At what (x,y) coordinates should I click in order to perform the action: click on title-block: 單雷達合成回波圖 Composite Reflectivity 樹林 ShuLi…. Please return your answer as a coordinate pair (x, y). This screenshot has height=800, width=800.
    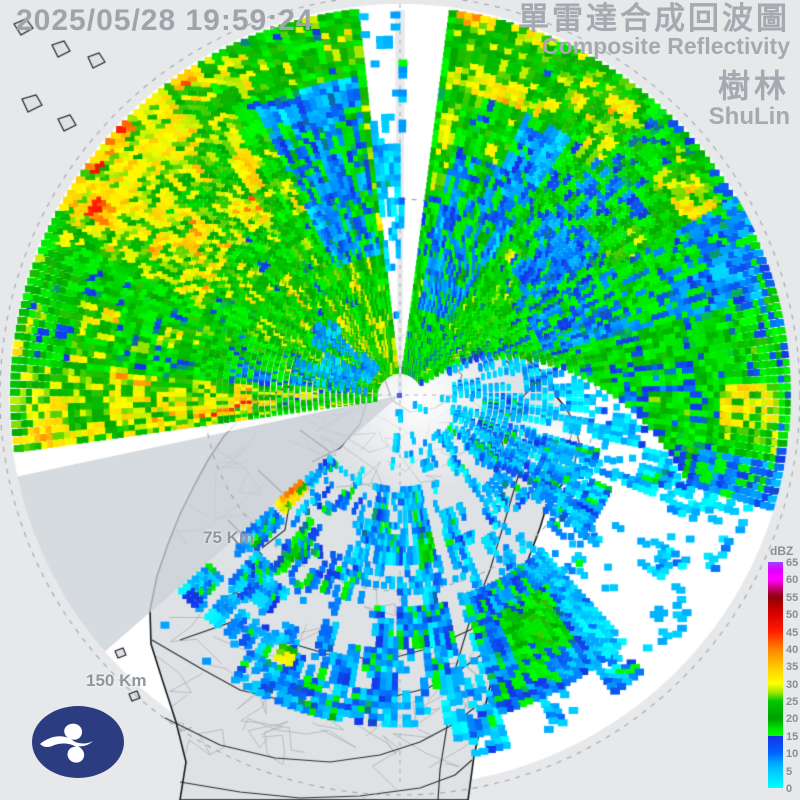
    Looking at the image, I should click on (654, 65).